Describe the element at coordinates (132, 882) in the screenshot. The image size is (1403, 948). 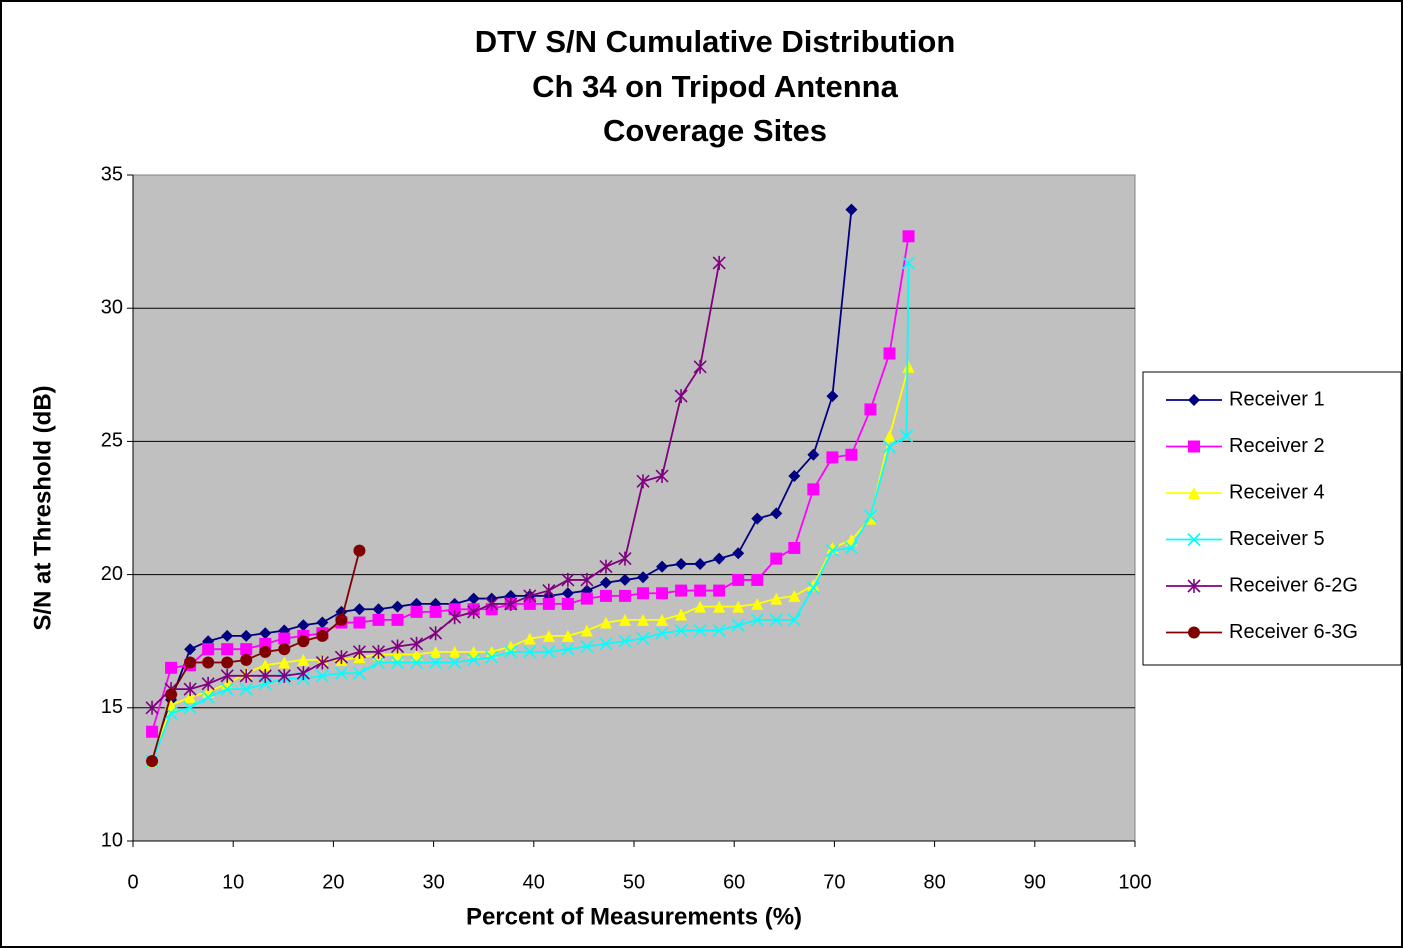
I see `x-tick-label: 0` at that location.